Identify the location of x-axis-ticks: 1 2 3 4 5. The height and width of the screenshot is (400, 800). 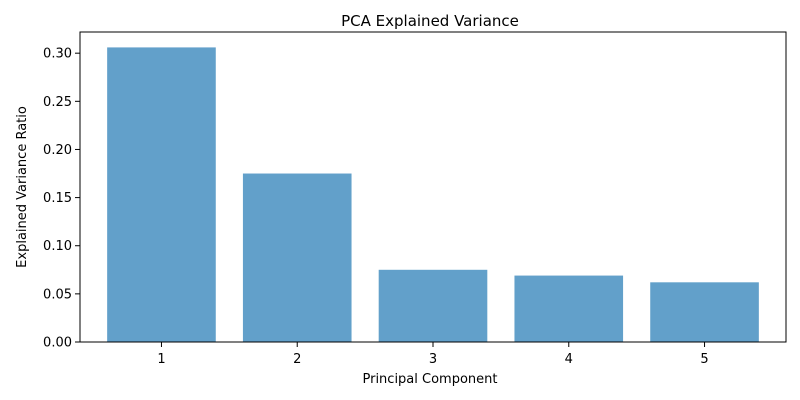
(433, 354).